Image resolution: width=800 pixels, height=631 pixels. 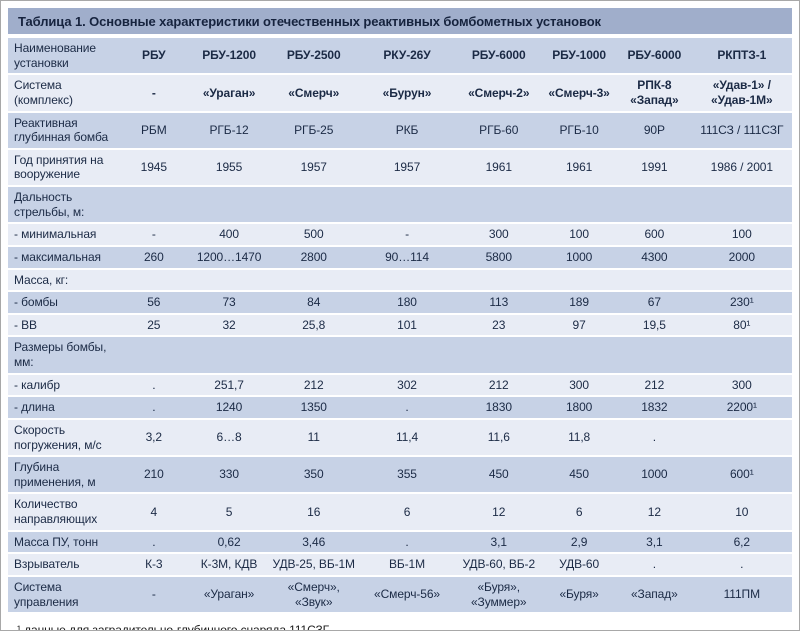 What do you see at coordinates (499, 129) in the screenshot?
I see `table-cell: РГБ-60` at bounding box center [499, 129].